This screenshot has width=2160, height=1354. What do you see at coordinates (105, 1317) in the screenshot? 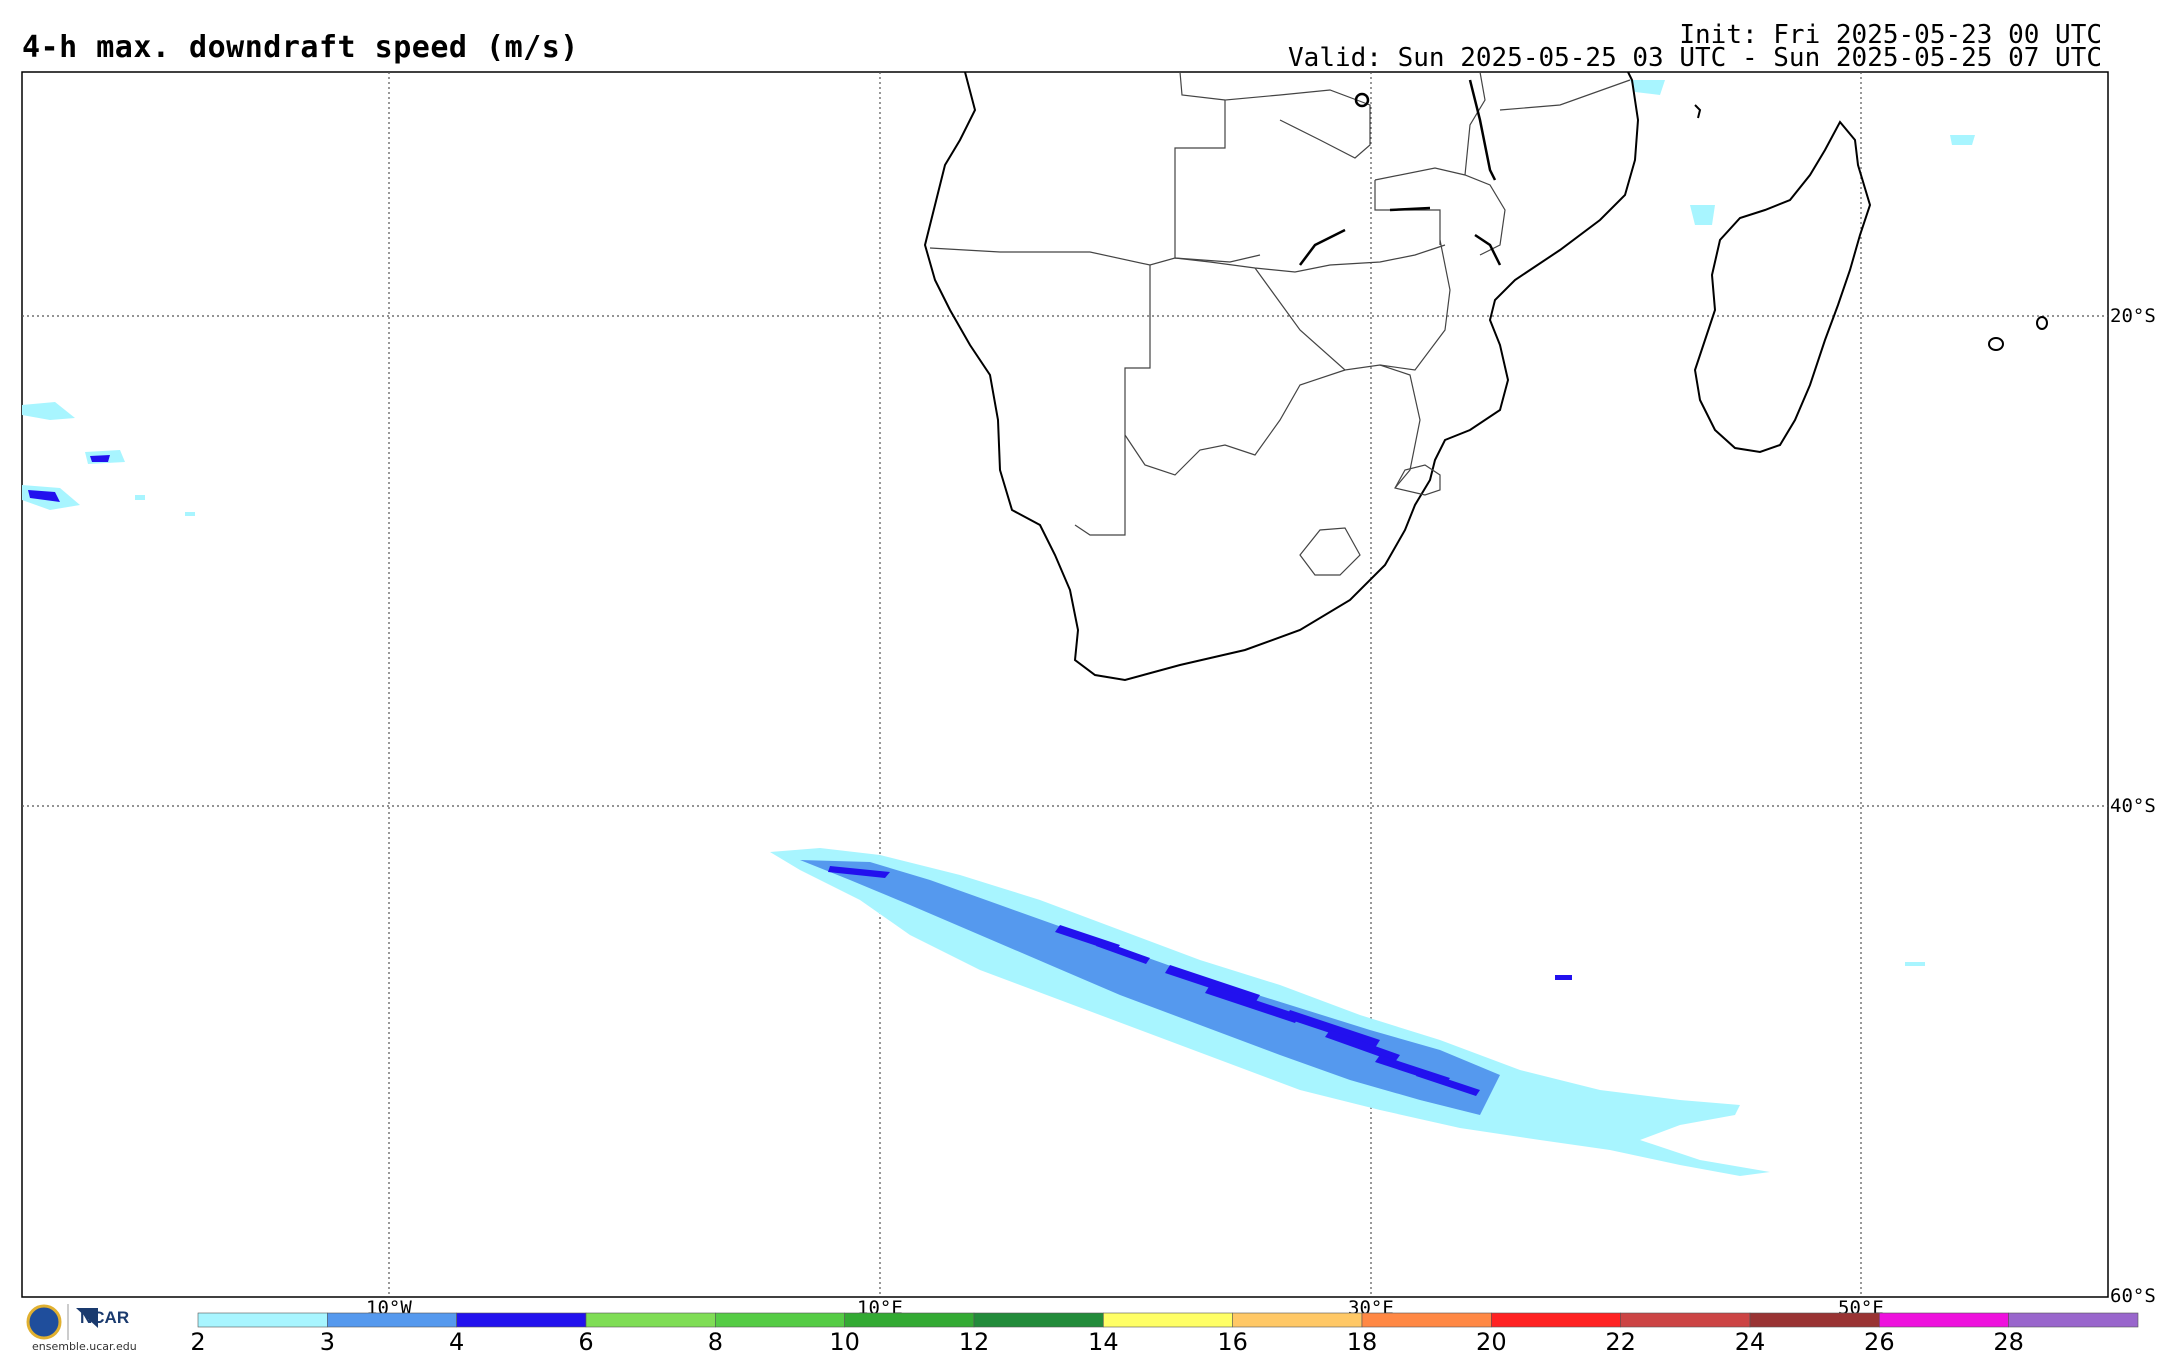
I see `ncar-wordmark: NCAR` at bounding box center [105, 1317].